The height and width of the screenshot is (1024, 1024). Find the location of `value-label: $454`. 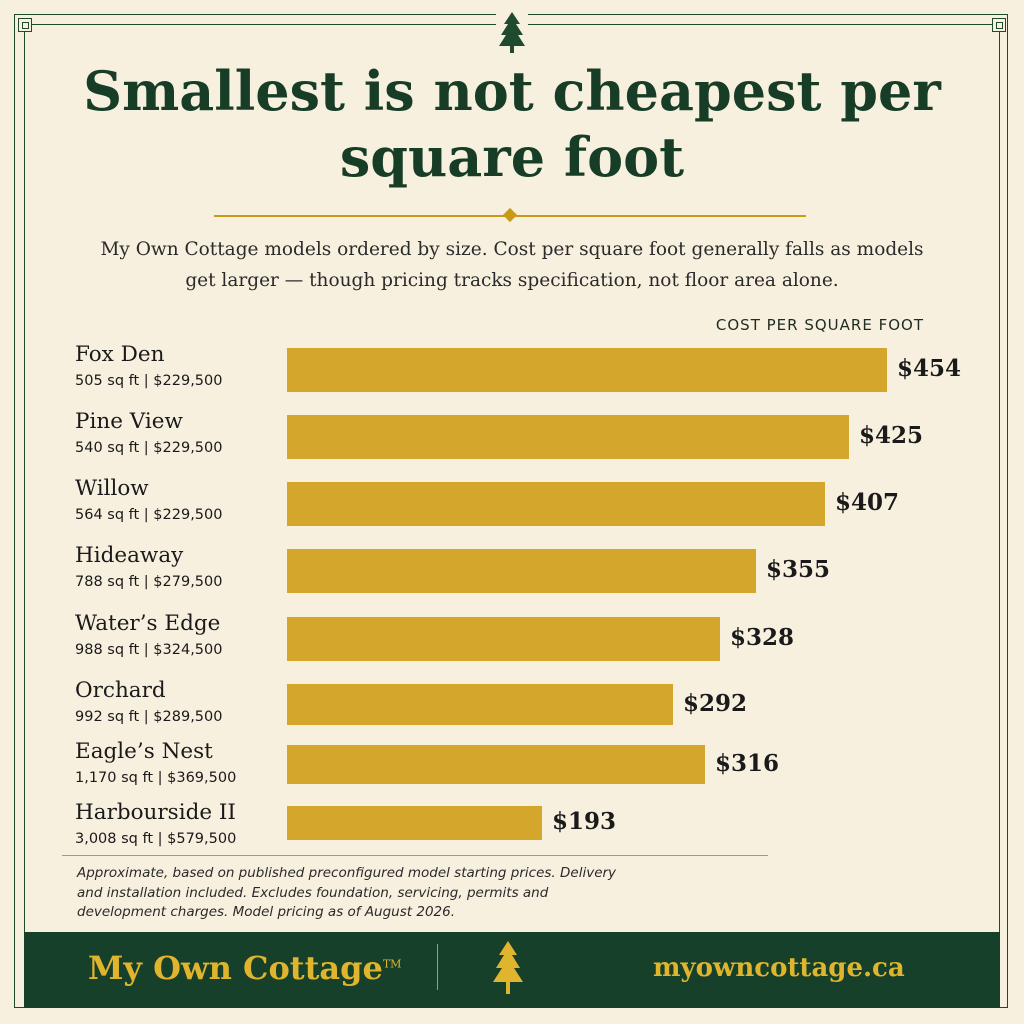

value-label: $454 is located at coordinates (929, 368).